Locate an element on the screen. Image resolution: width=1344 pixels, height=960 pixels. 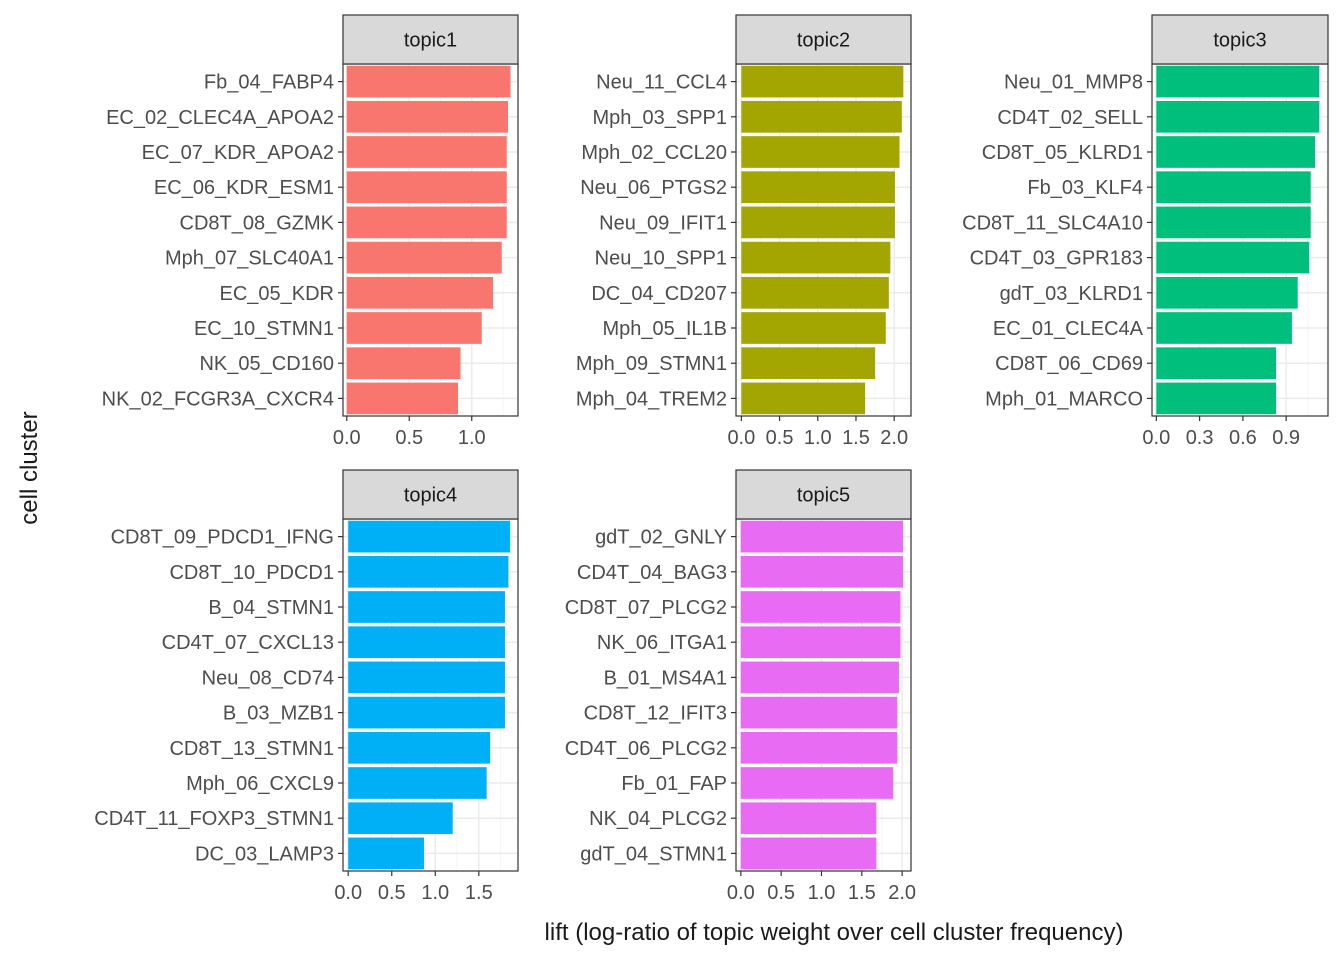
y-tick-label: Neu_11_CCL4 is located at coordinates (661, 83).